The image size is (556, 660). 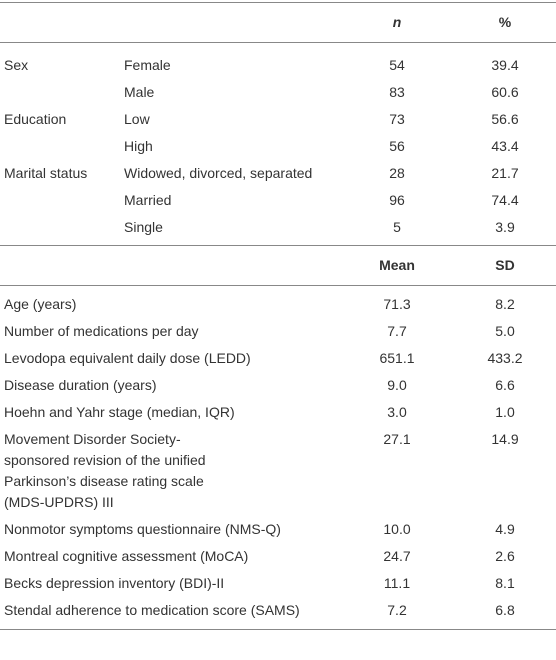 I want to click on table-row: High 56 43.4, so click(x=278, y=146).